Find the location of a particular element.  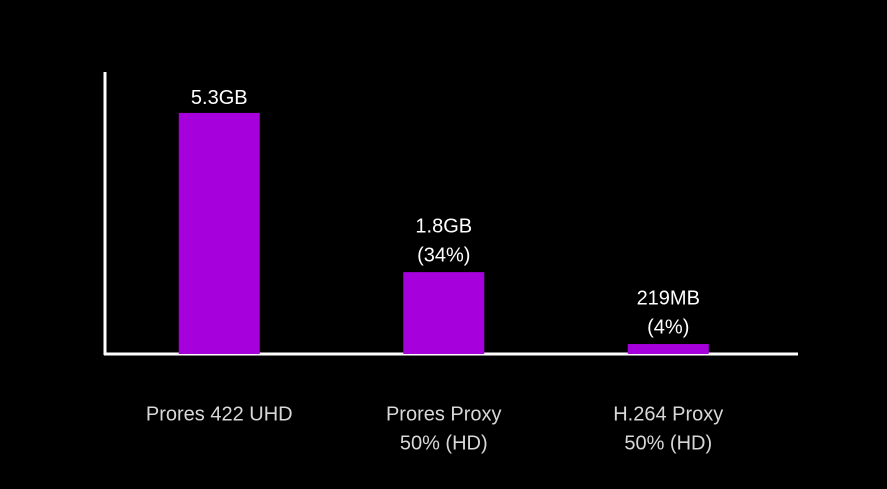

percent-label: (34%) is located at coordinates (443, 255).